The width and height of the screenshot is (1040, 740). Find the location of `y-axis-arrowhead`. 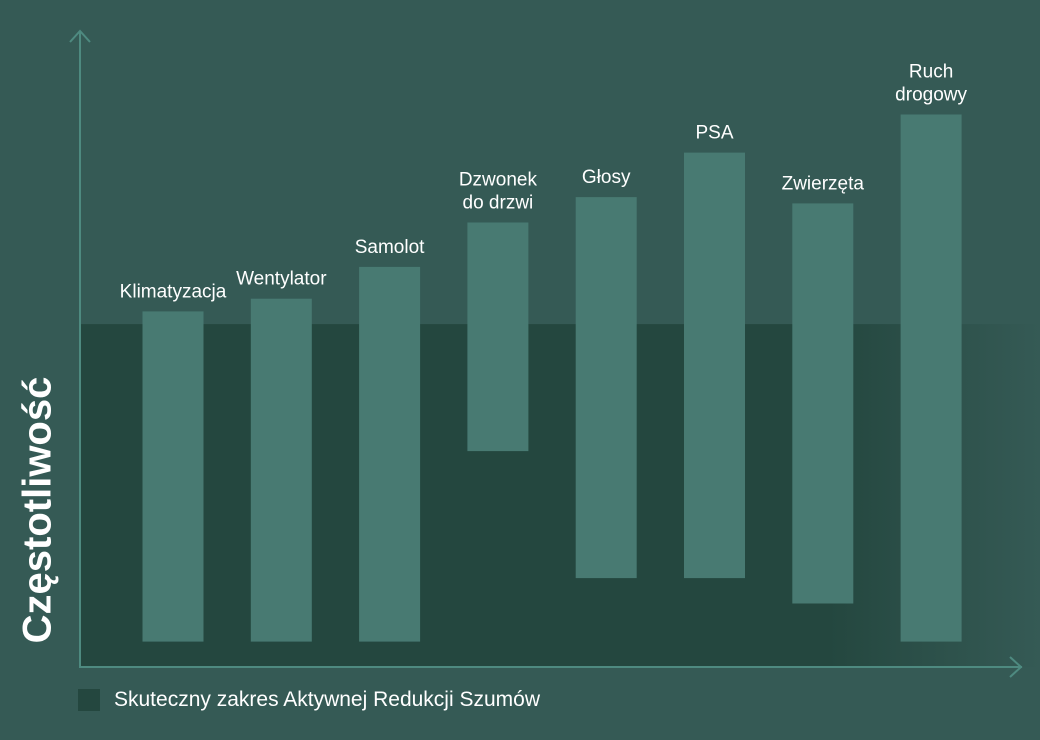

y-axis-arrowhead is located at coordinates (80, 36).